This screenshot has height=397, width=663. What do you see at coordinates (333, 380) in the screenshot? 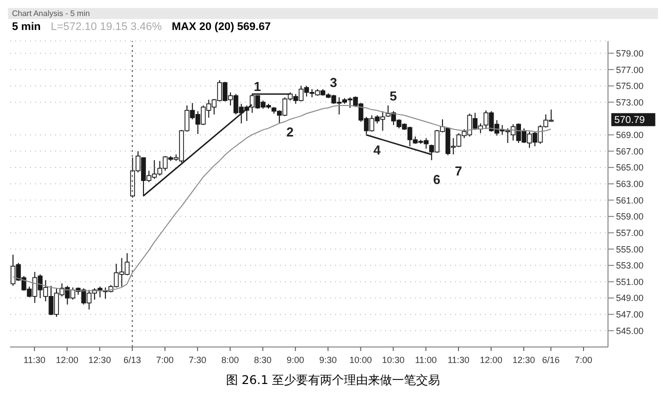
I see `caption: 图 26.1 至少要有两个理由来做一笔交易` at bounding box center [333, 380].